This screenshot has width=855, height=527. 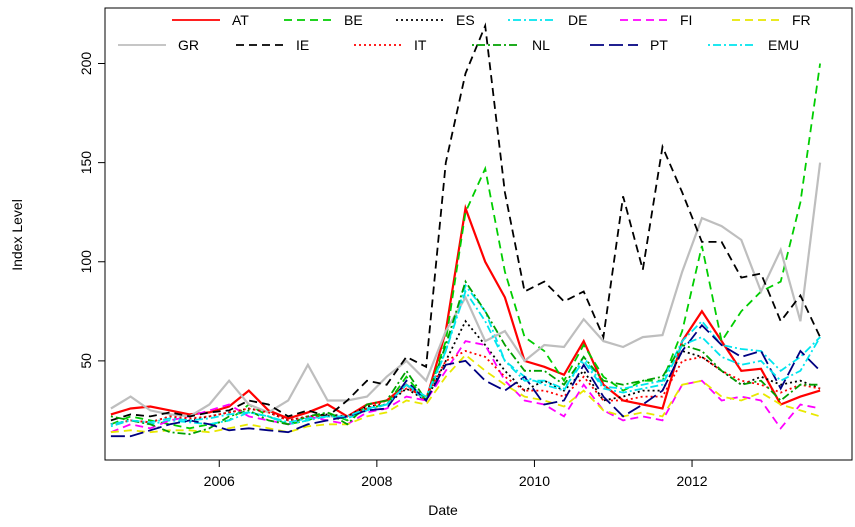 What do you see at coordinates (376, 481) in the screenshot?
I see `x-tick-label: 2008` at bounding box center [376, 481].